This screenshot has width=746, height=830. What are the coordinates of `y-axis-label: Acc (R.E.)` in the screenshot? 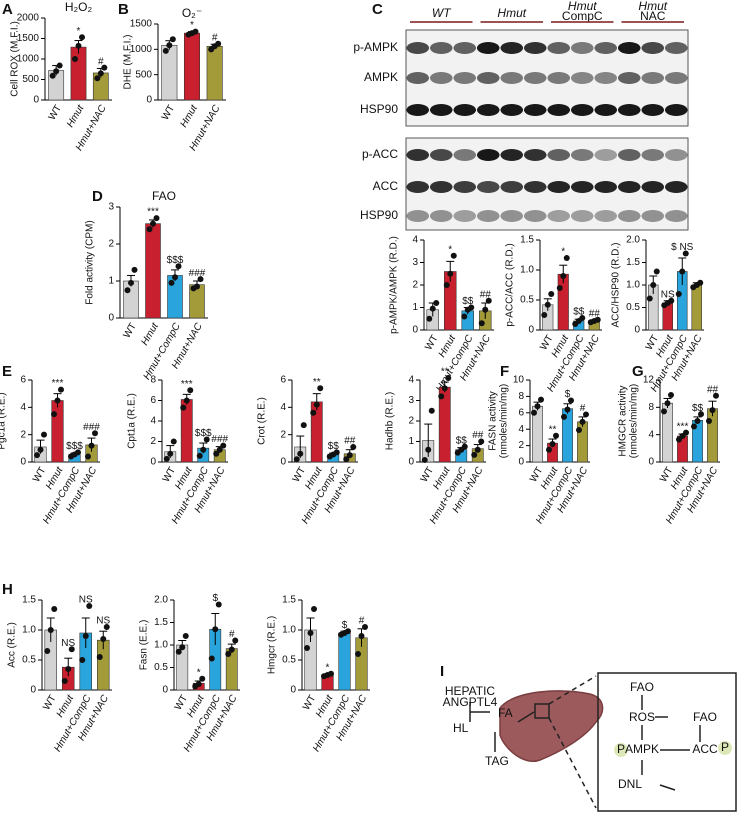 It's located at (12, 645).